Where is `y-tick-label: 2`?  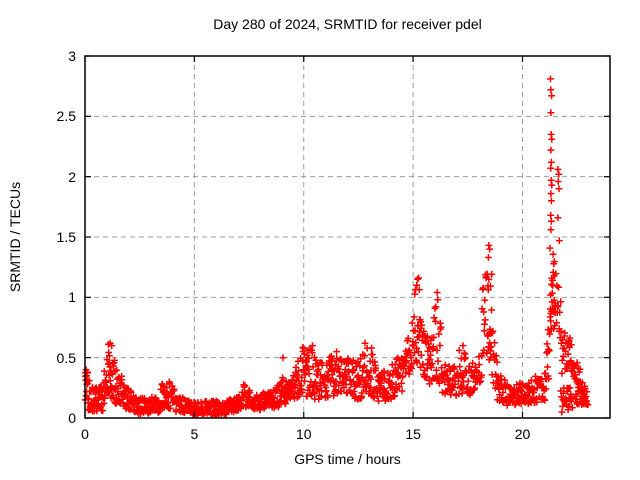
y-tick-label: 2 is located at coordinates (72, 176).